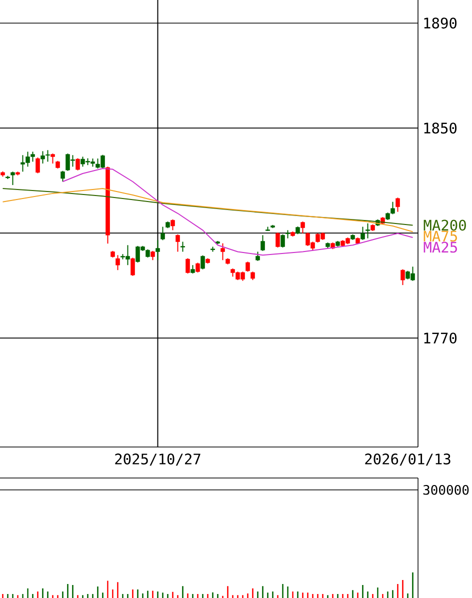 The width and height of the screenshot is (472, 598). What do you see at coordinates (440, 128) in the screenshot?
I see `y-tick-label: 1850` at bounding box center [440, 128].